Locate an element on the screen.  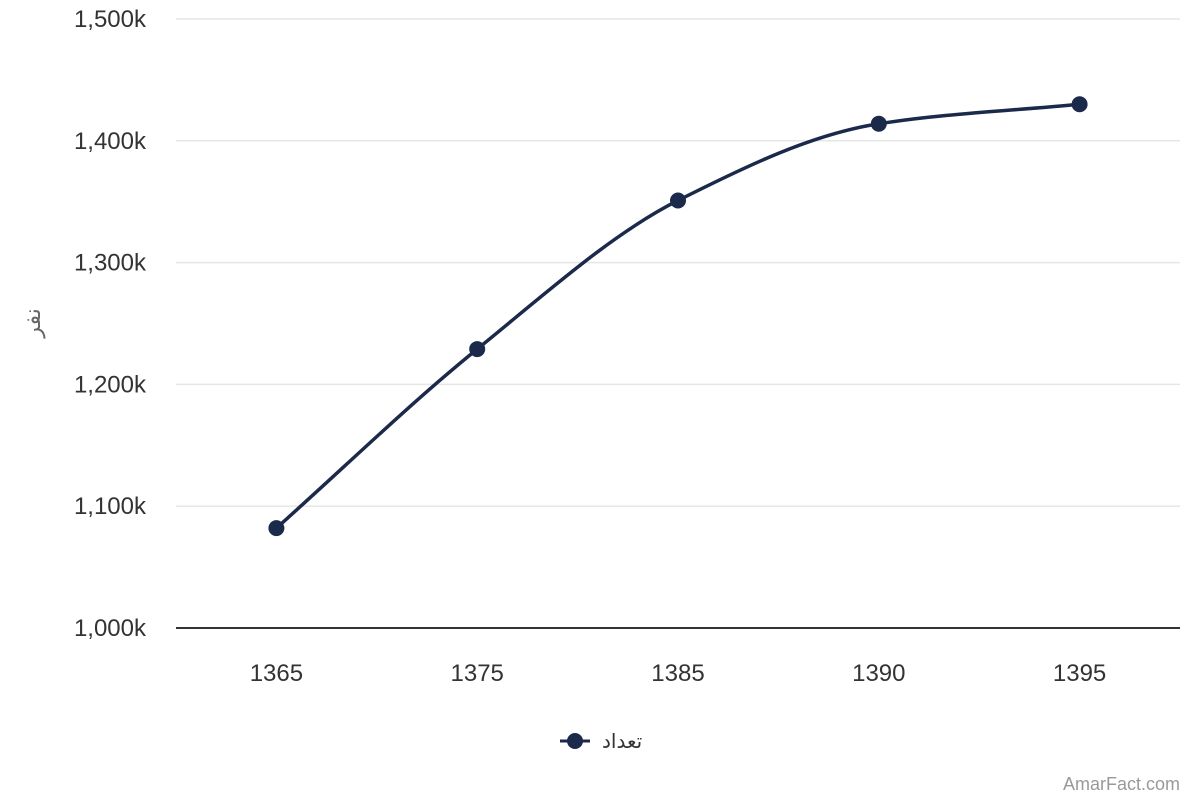
legend-label: تعداد is located at coordinates (622, 742).